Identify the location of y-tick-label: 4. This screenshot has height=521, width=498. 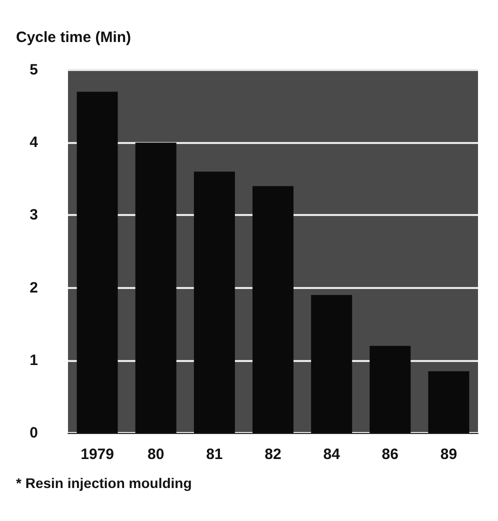
(34, 143).